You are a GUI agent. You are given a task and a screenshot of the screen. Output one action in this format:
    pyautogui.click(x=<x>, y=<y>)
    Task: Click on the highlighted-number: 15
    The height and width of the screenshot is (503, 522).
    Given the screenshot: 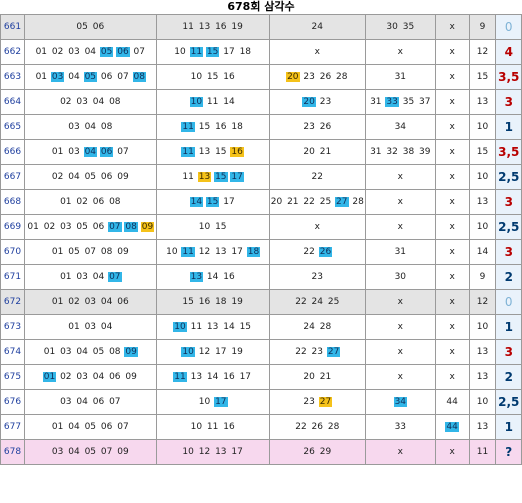 What is the action you would take?
    pyautogui.click(x=221, y=177)
    